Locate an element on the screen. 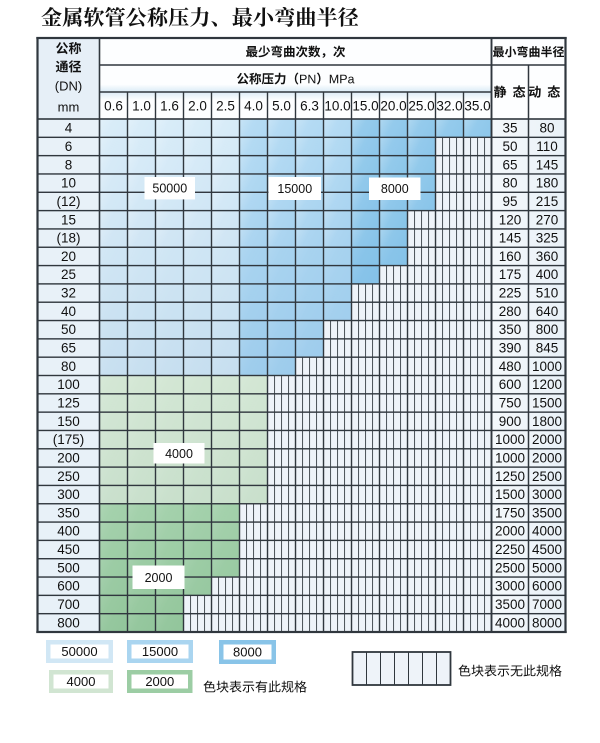 Image resolution: width=600 pixels, height=743 pixels. svg-text: 0.6 is located at coordinates (113, 105).